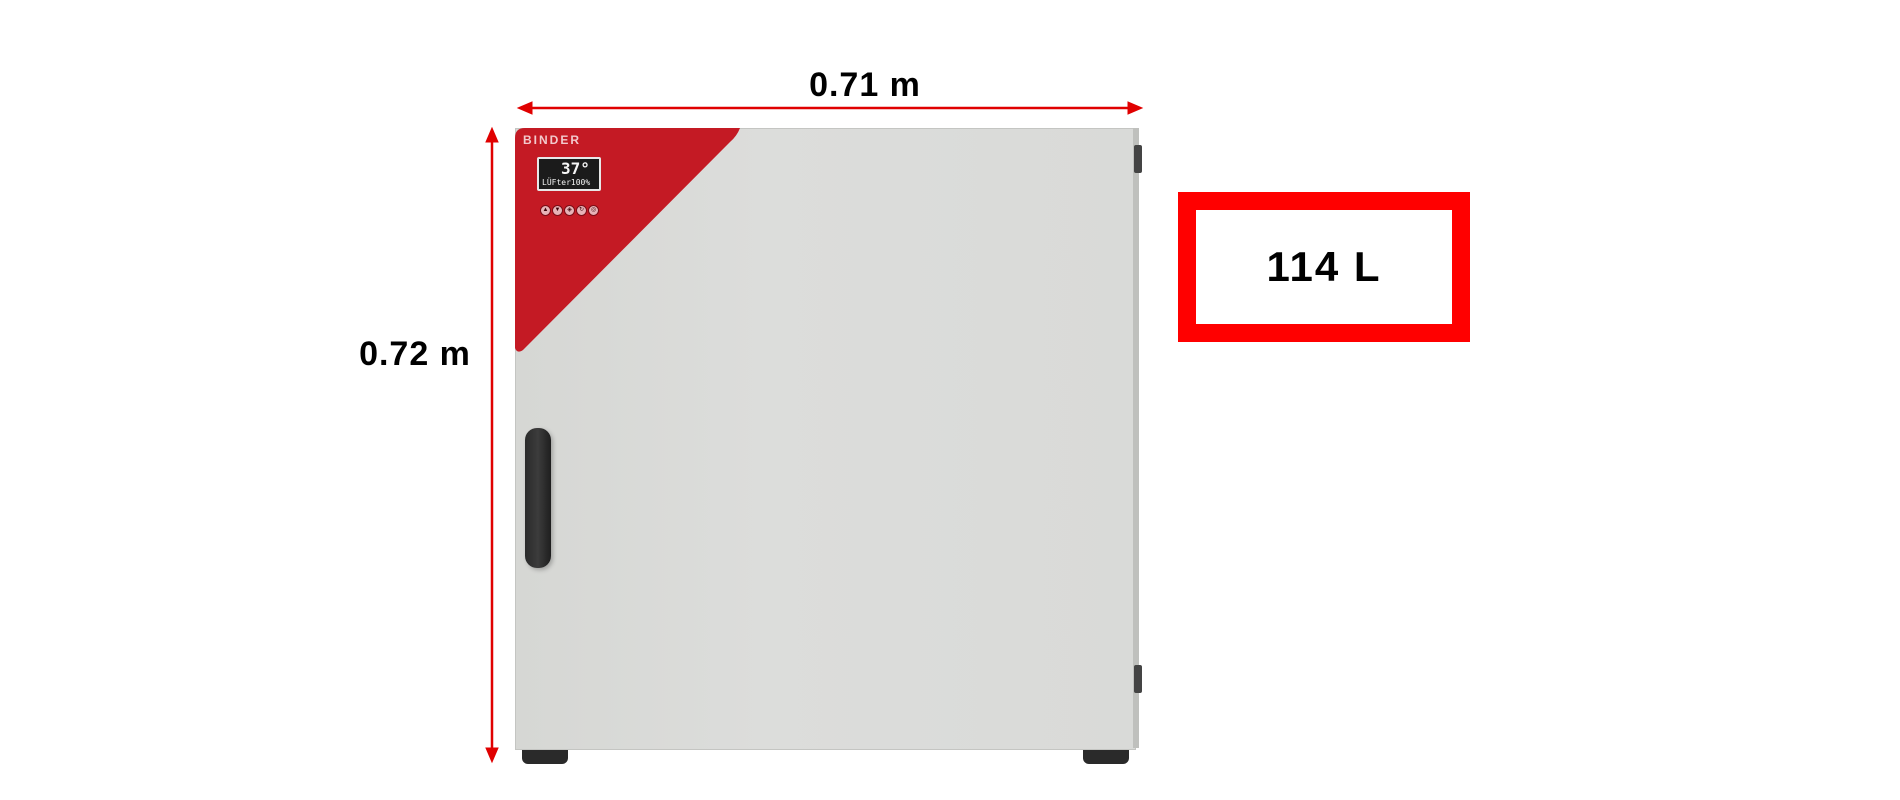 The height and width of the screenshot is (800, 1900). I want to click on key-menu: ◈, so click(569, 210).